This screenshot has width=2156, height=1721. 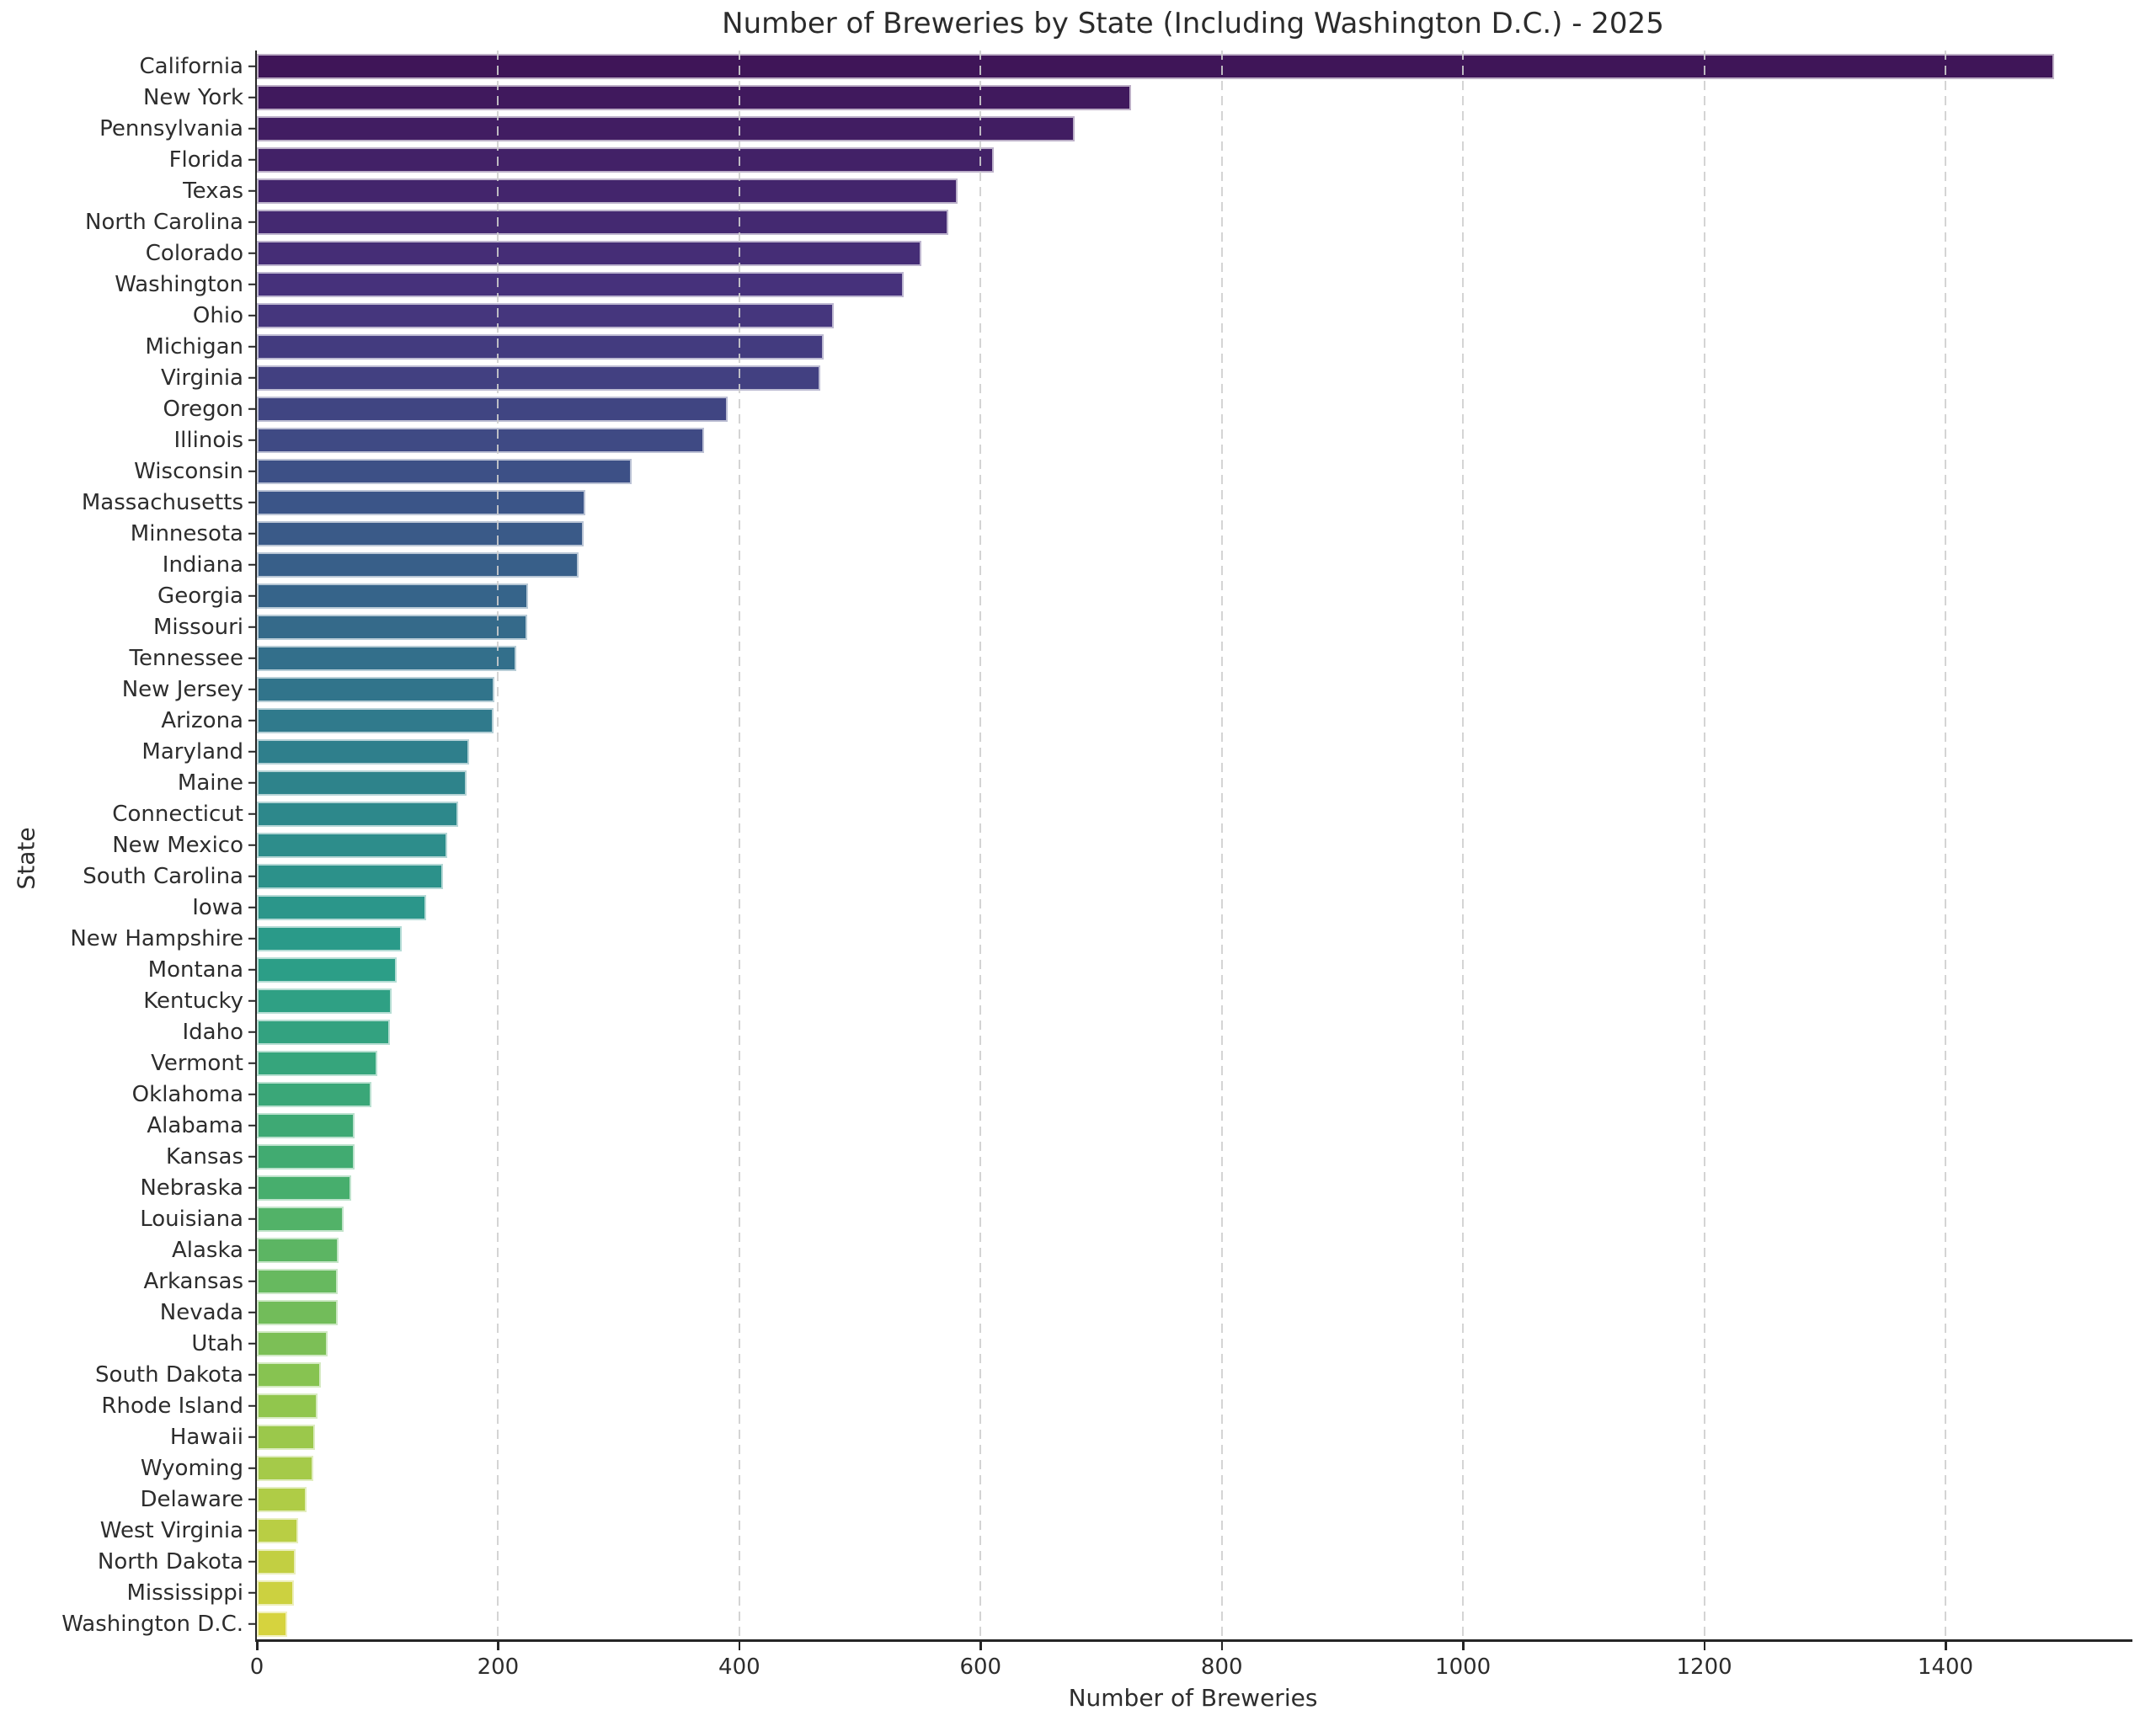 I want to click on category-label: California, so click(x=191, y=66).